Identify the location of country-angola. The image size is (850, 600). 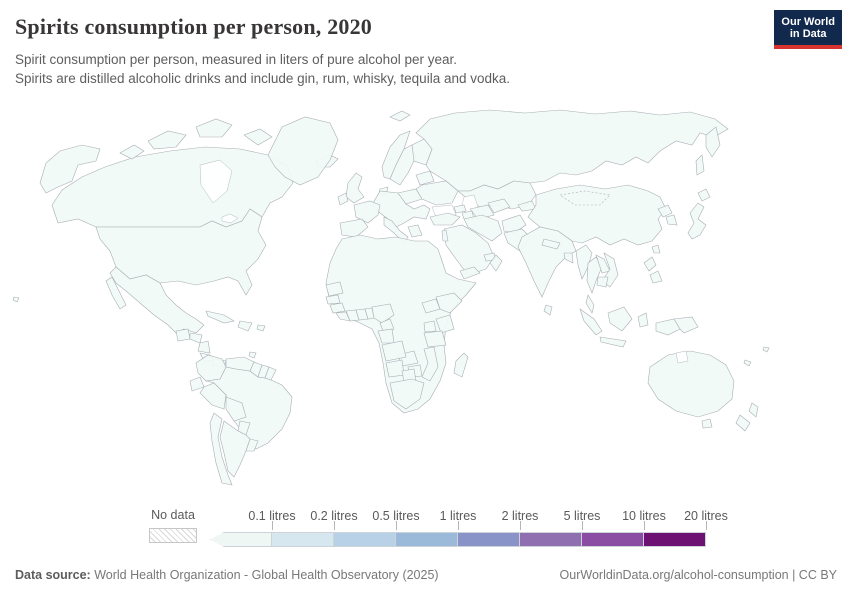
(394, 351).